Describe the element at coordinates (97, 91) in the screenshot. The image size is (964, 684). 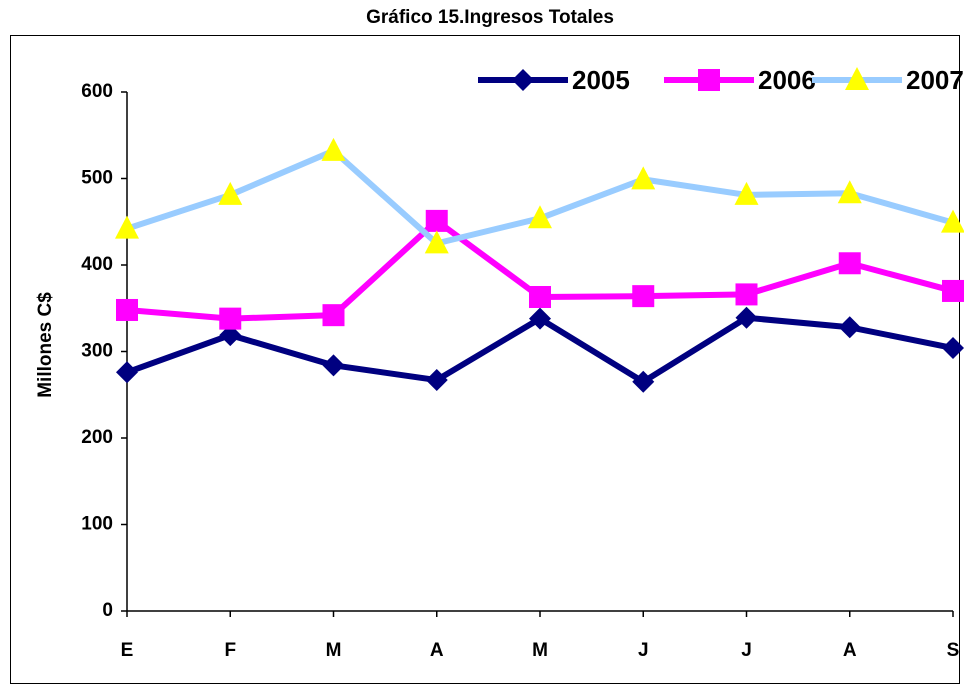
I see `y-tick-label: 600` at that location.